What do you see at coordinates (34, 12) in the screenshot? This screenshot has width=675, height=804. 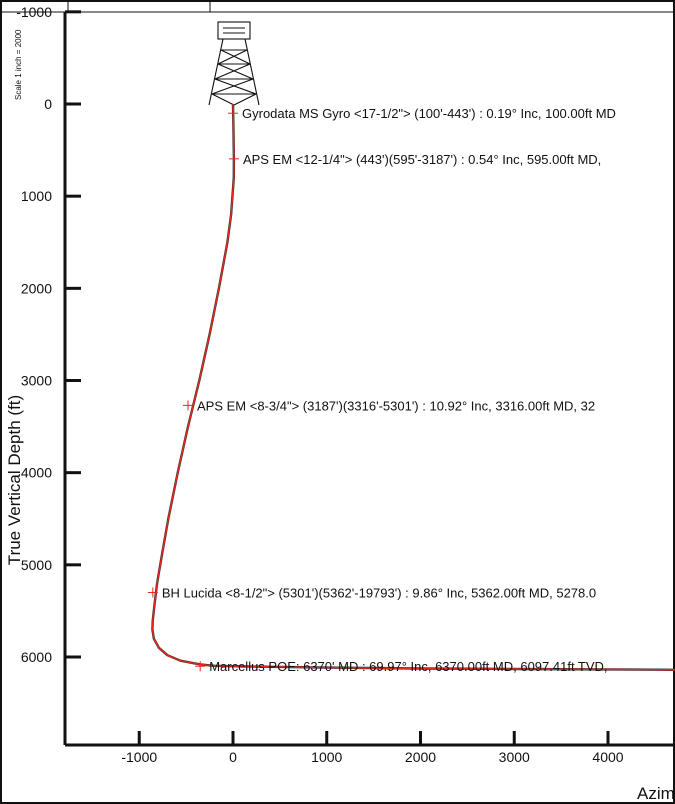 I see `y-tick-label: -1000` at bounding box center [34, 12].